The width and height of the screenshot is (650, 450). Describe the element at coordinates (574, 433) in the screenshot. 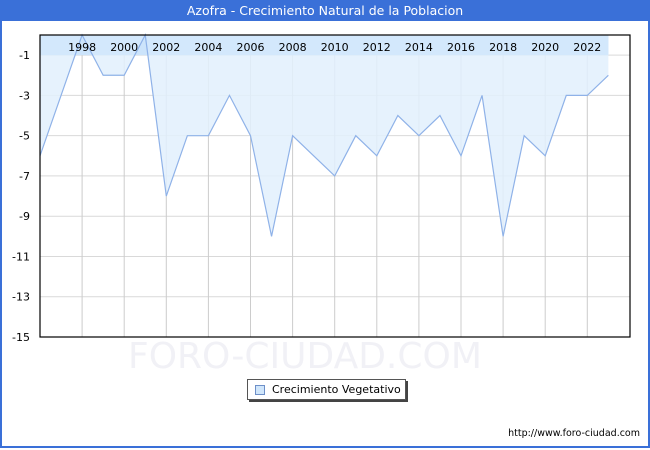

I see `source-link: http://www.foro-ciudad.com` at that location.